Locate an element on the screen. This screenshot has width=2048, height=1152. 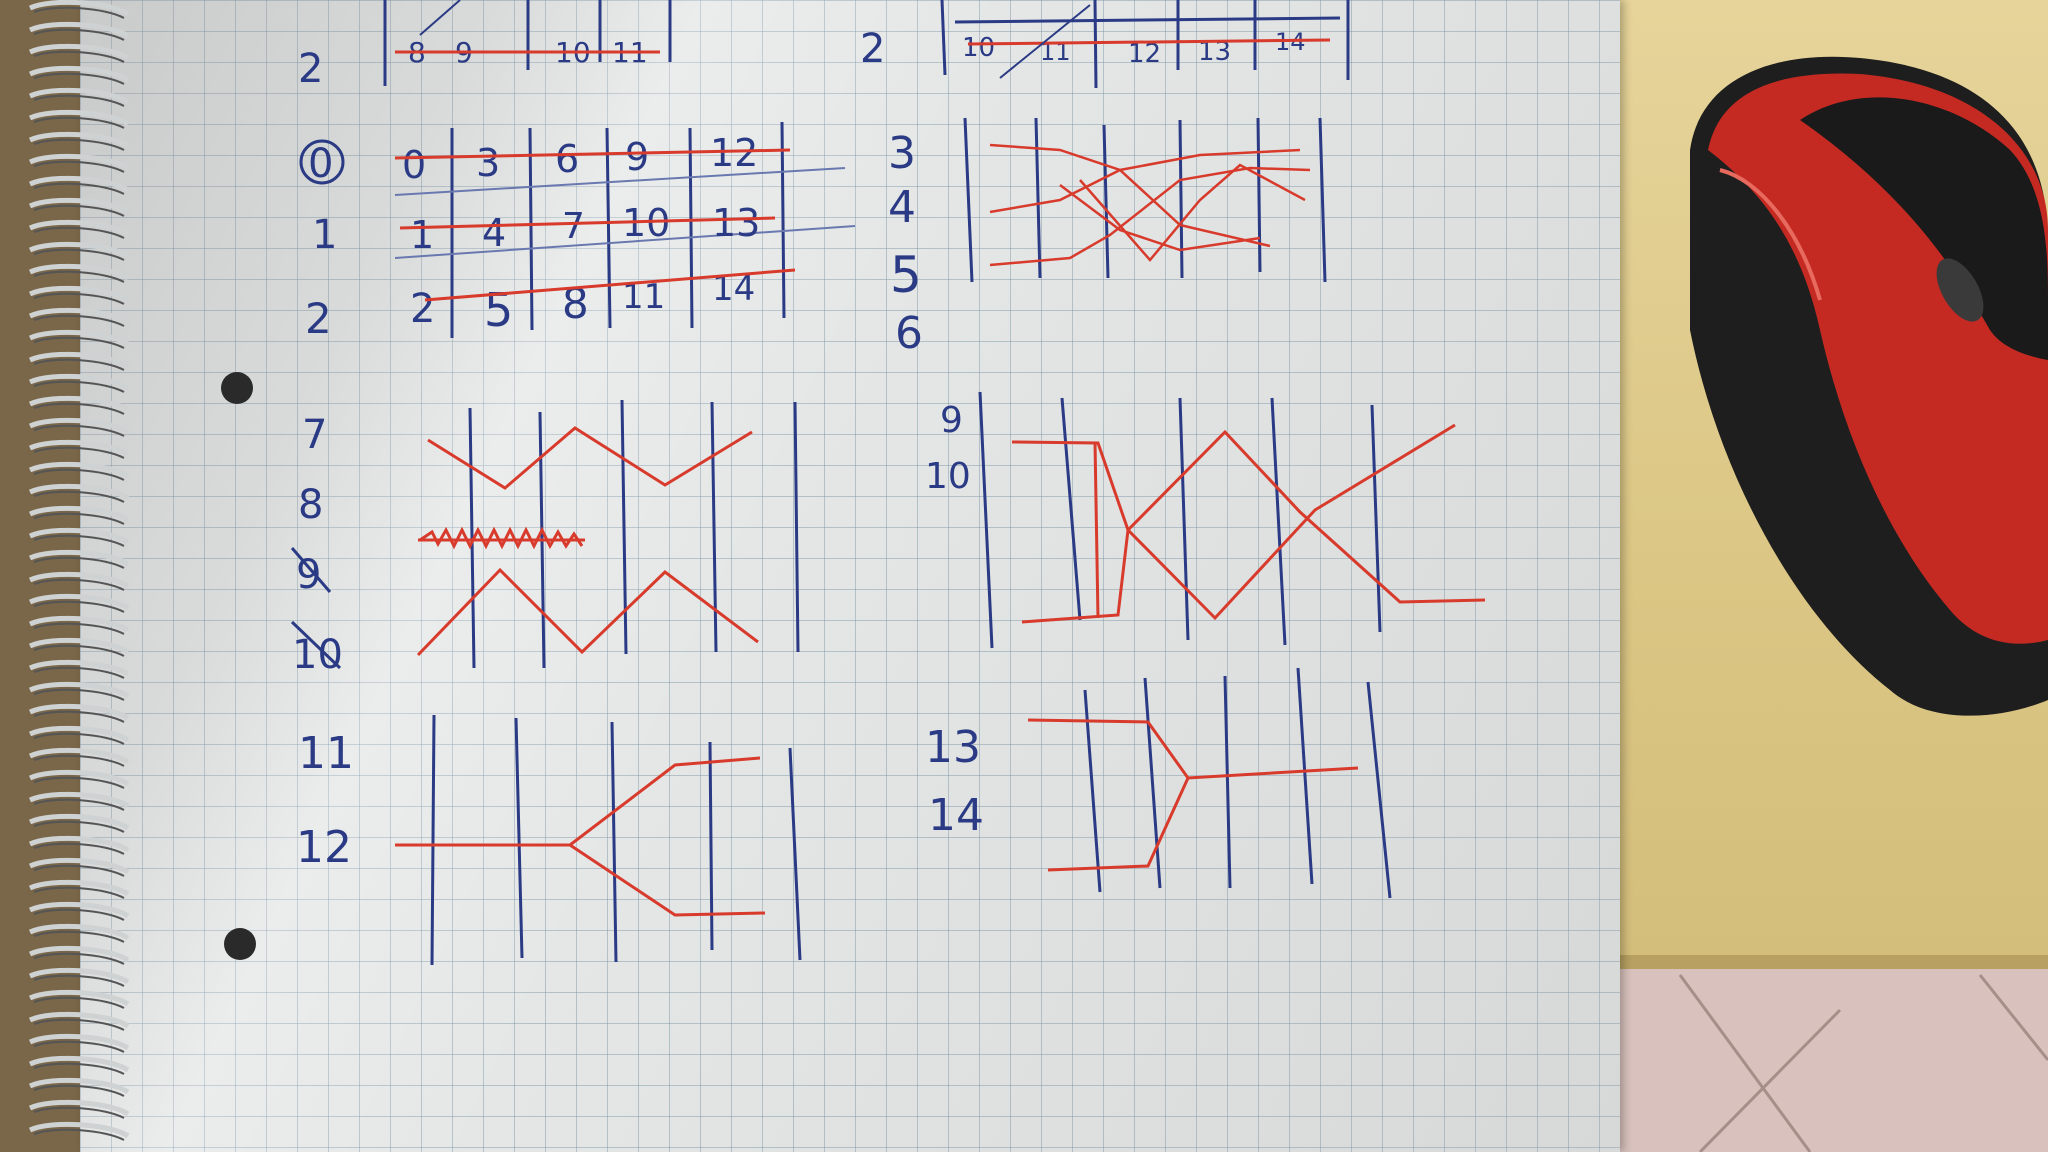
diagram-label: 9 is located at coordinates (951, 420).